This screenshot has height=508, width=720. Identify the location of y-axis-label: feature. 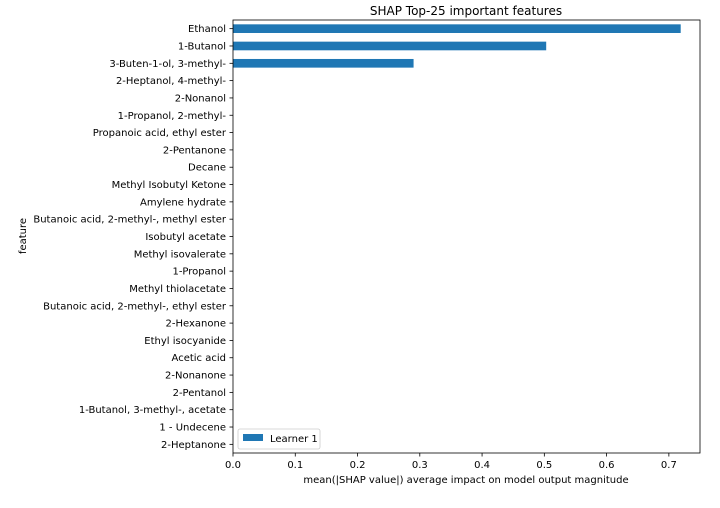
(23, 236).